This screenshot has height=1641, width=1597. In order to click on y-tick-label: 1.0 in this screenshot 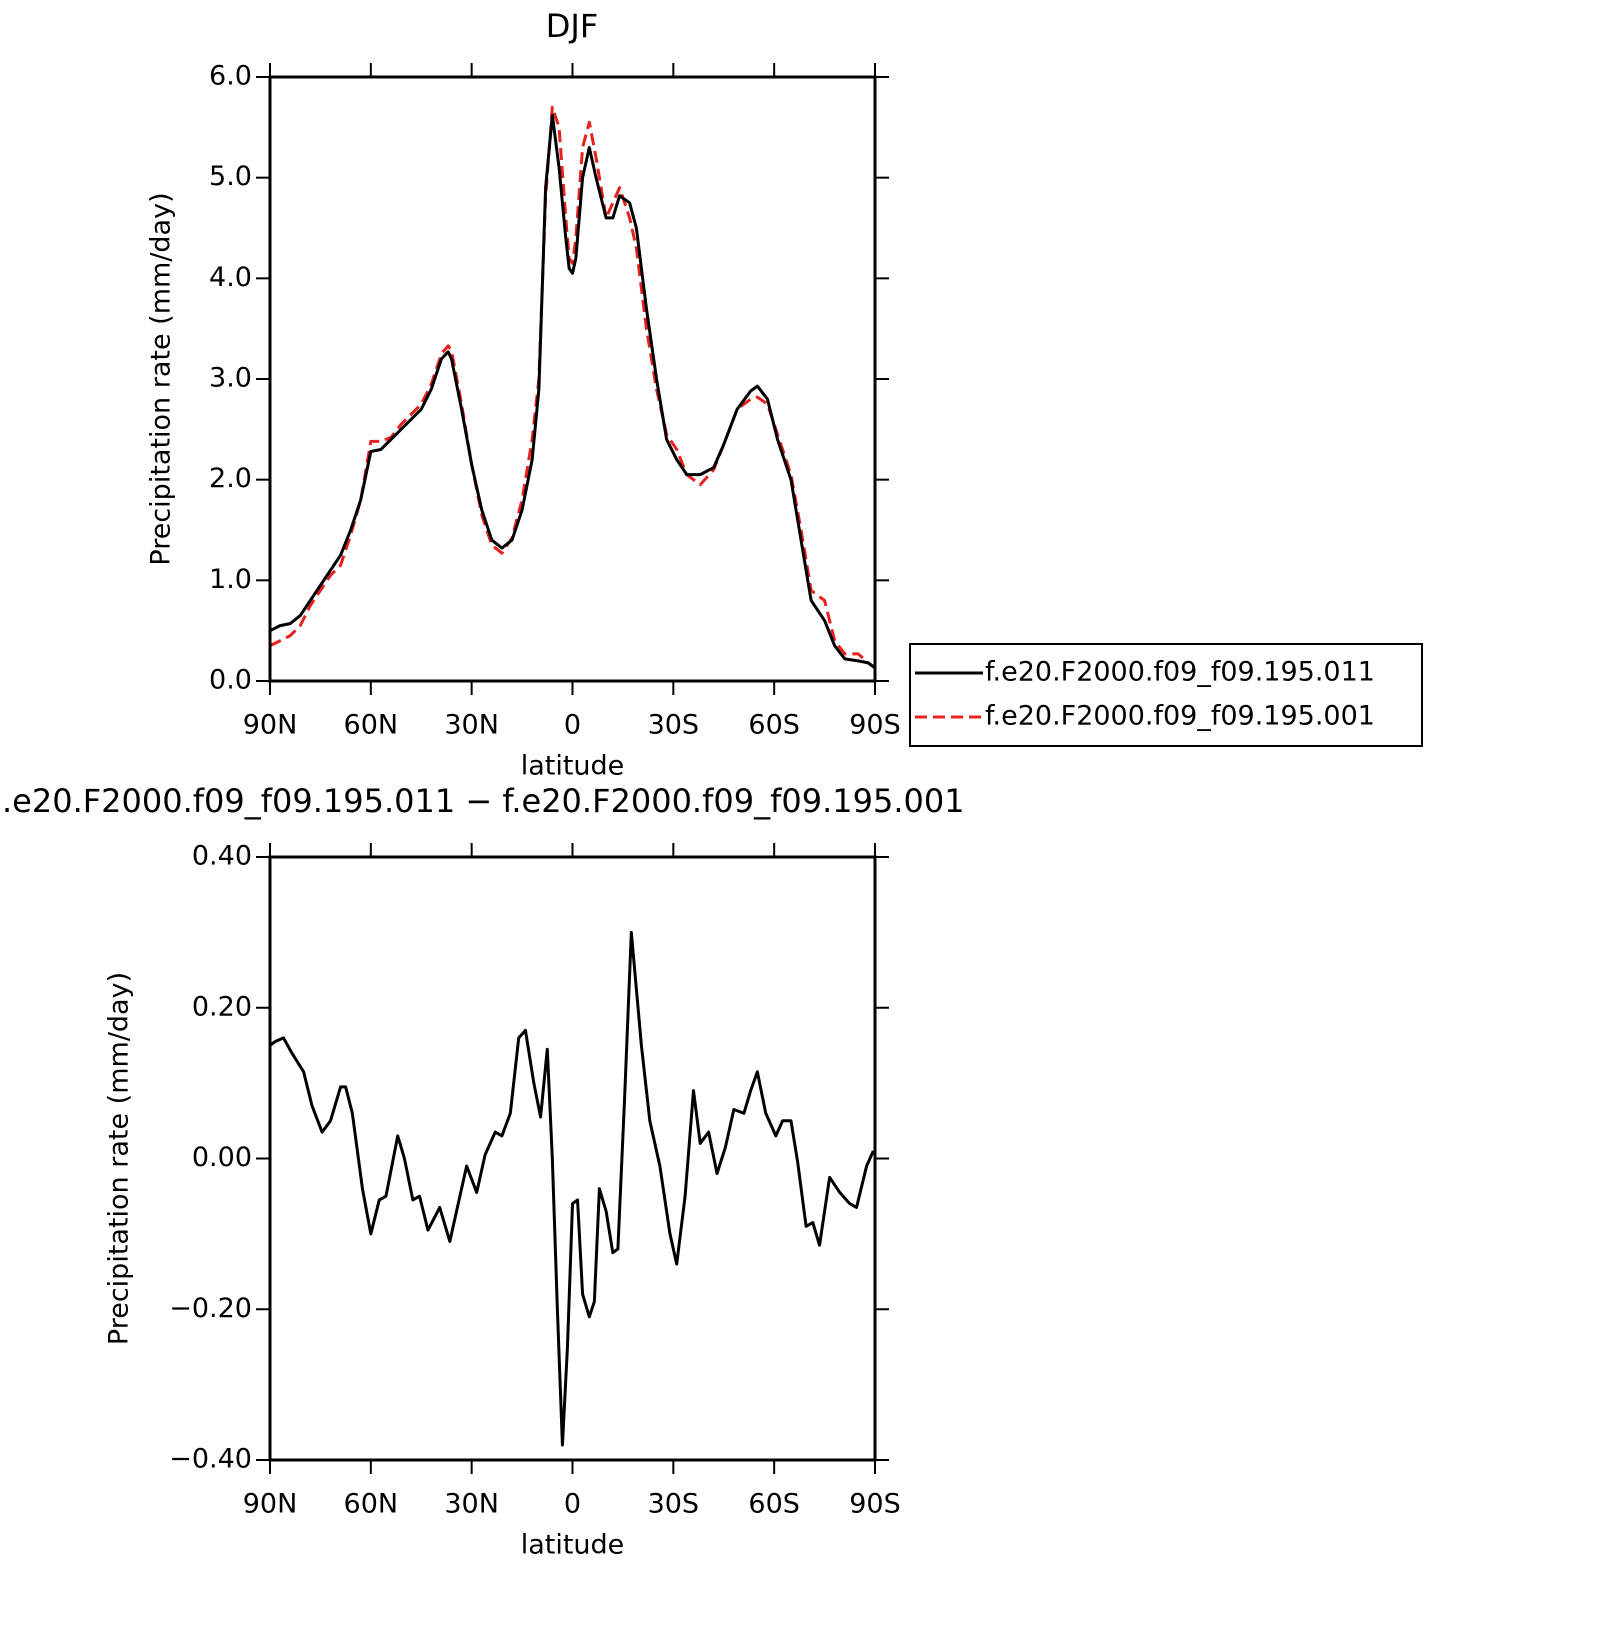, I will do `click(230, 579)`.